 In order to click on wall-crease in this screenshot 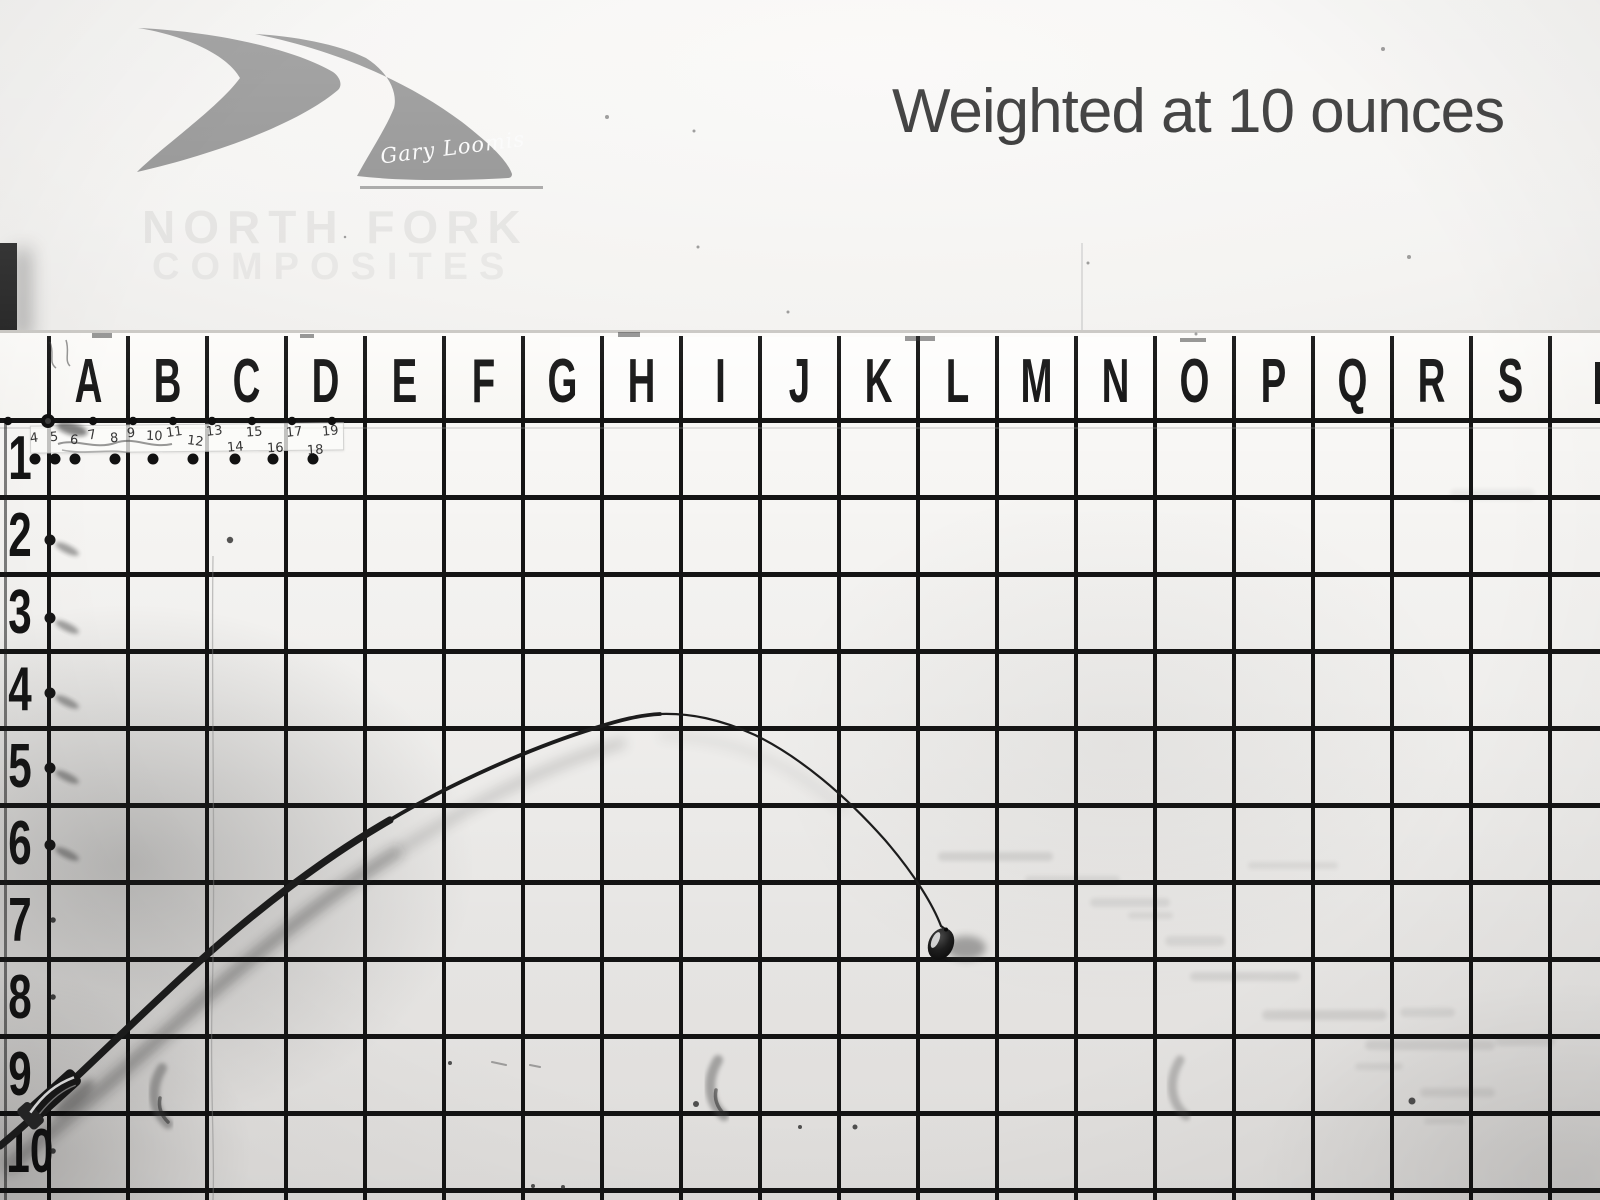, I will do `click(1082, 287)`.